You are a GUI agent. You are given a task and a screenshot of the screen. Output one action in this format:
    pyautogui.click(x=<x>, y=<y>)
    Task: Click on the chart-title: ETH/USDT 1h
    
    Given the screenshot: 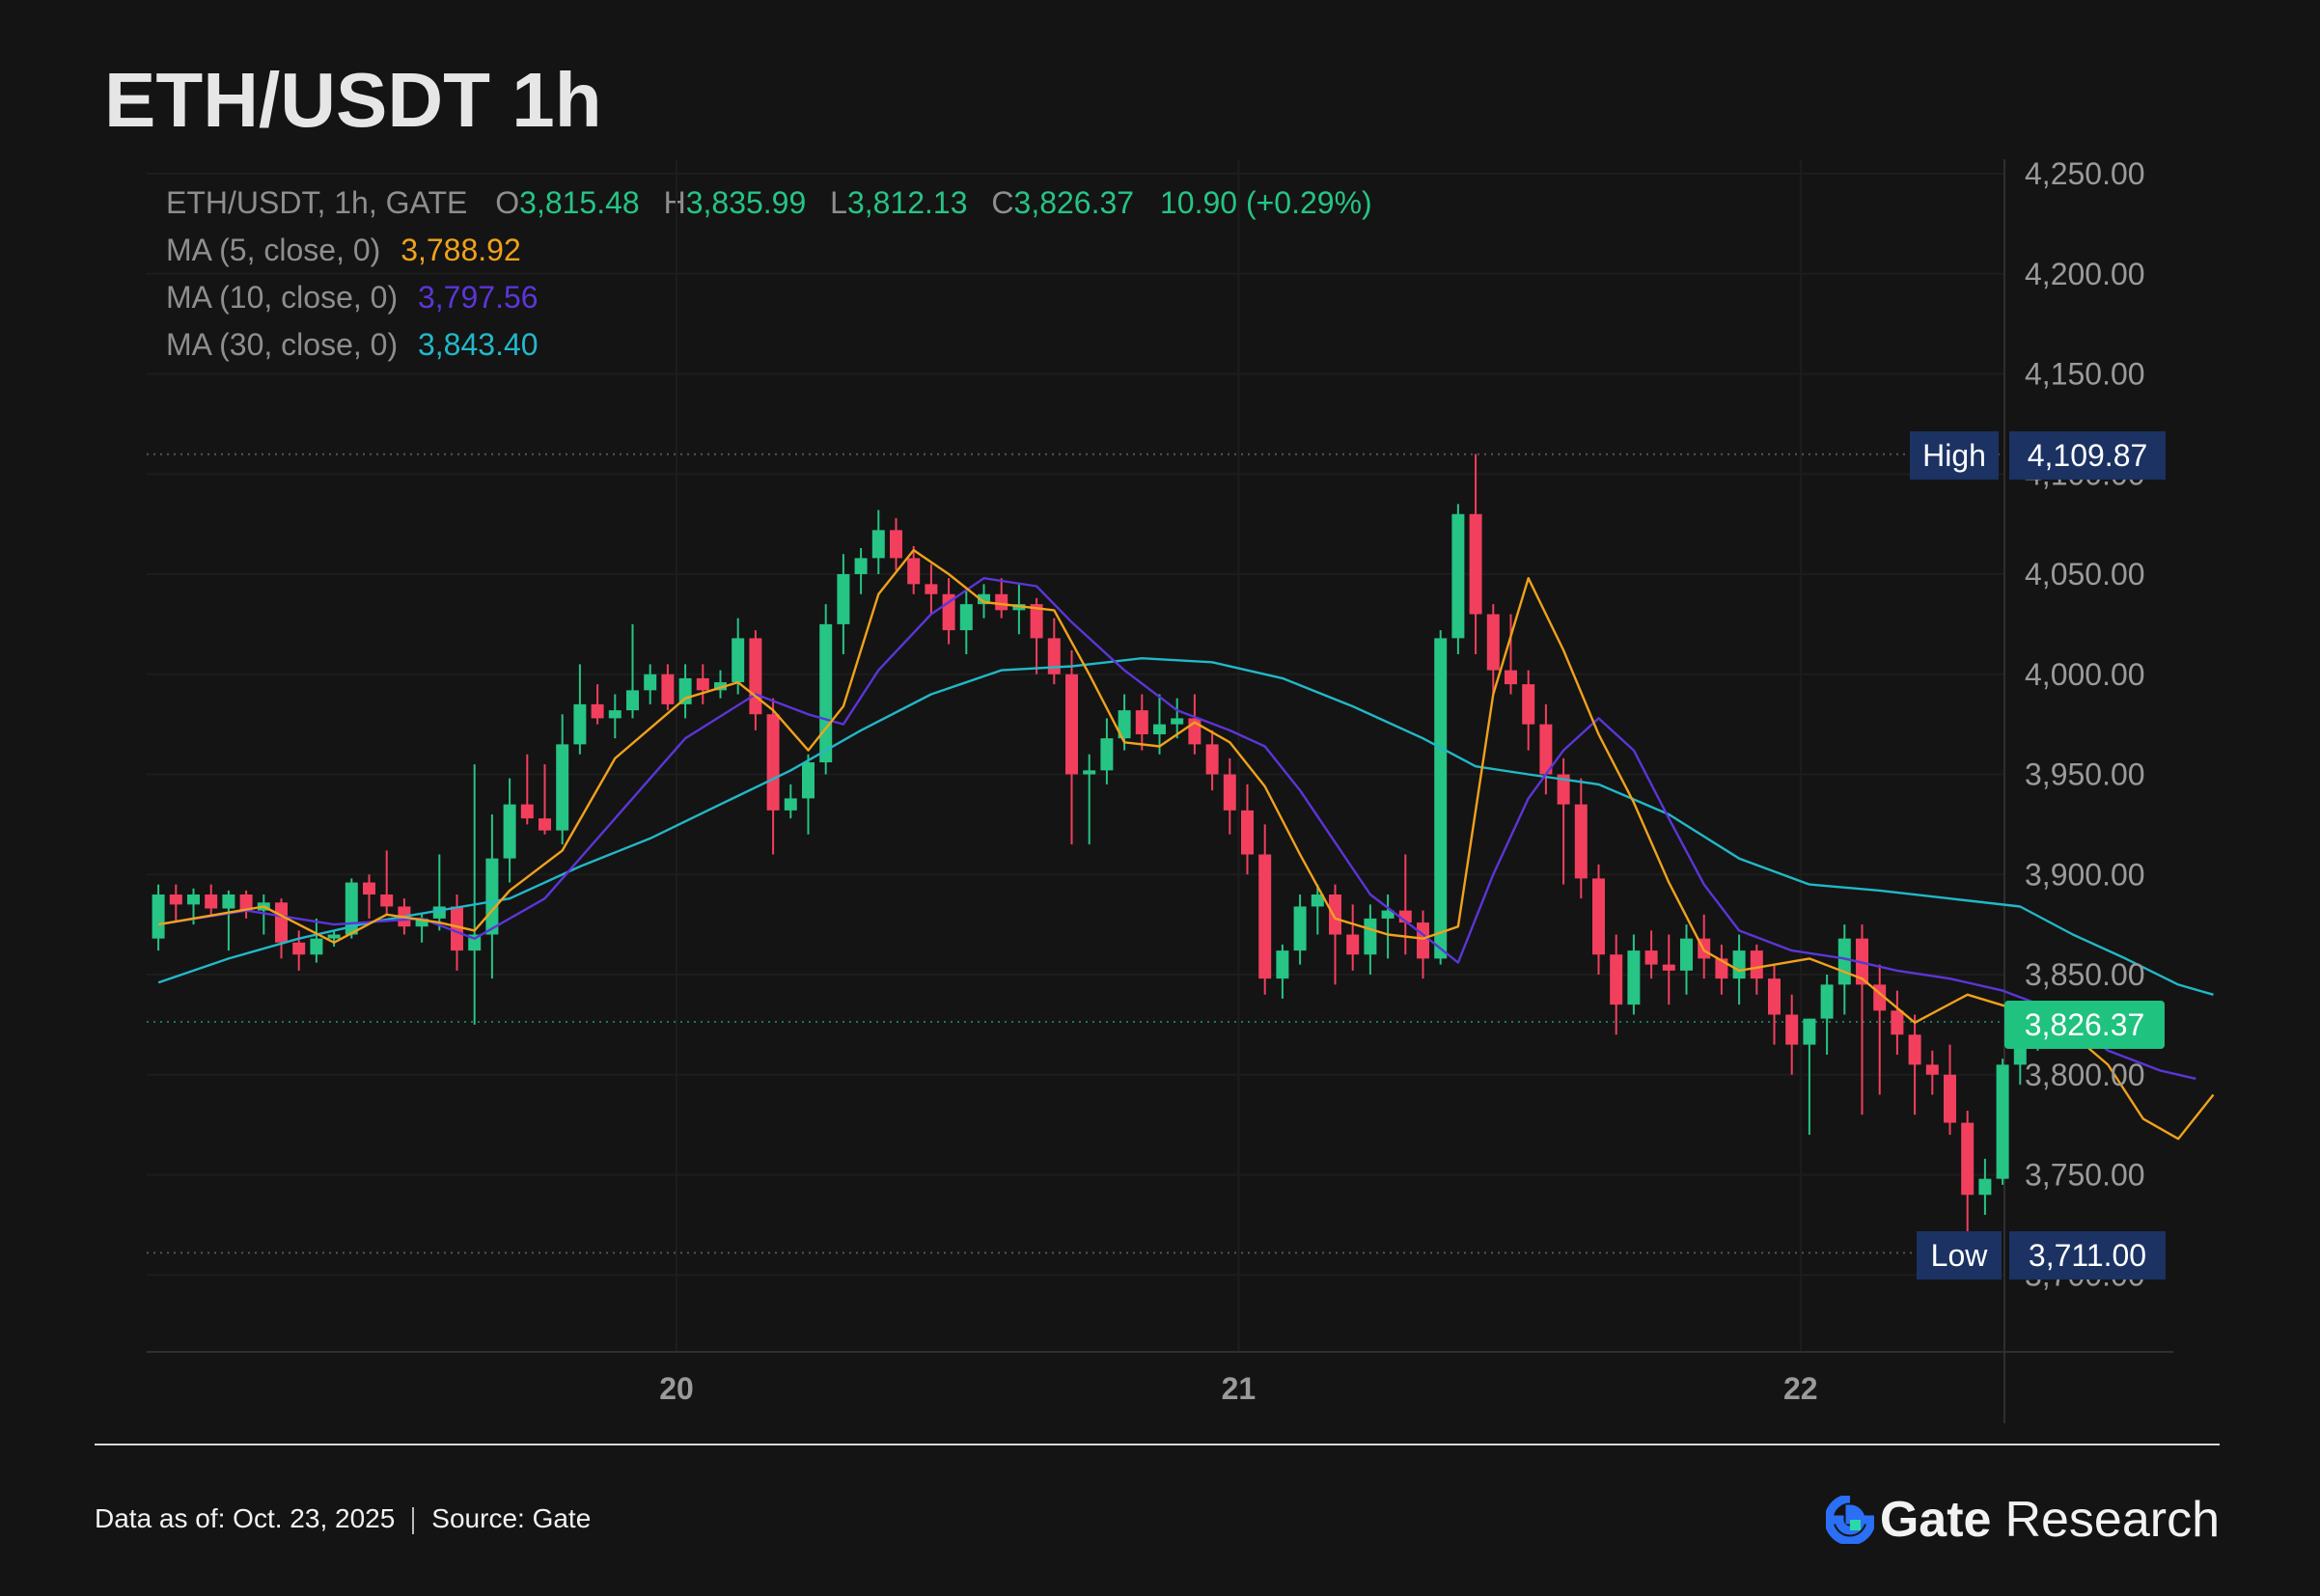 What is the action you would take?
    pyautogui.click(x=353, y=100)
    